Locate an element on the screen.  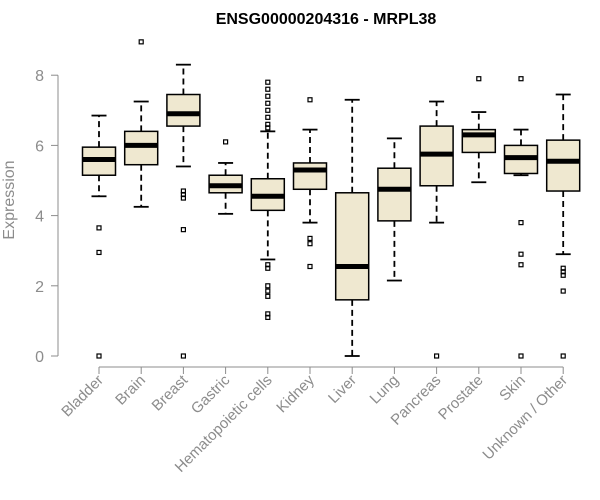
y-tick-label: 8 is located at coordinates (39, 76).